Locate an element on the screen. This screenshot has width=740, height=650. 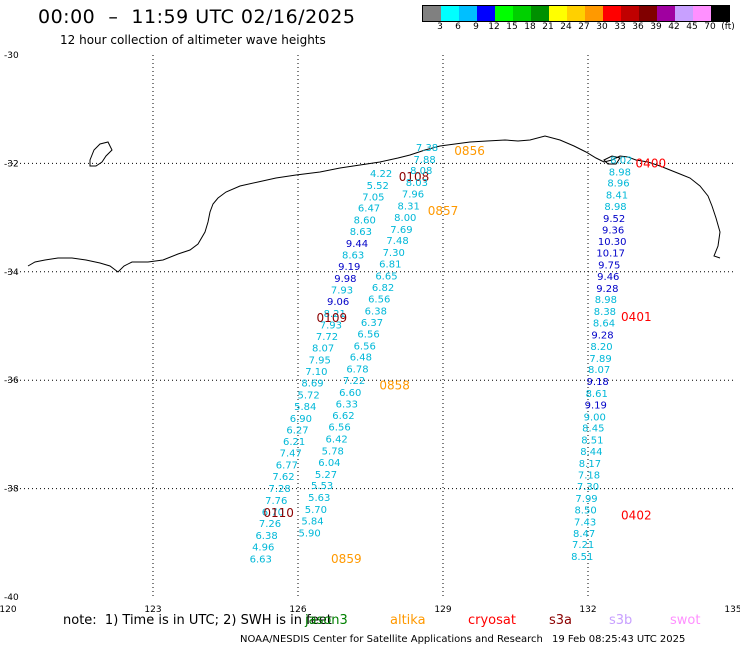
wave-height-label: 5.52 is located at coordinates (378, 186).